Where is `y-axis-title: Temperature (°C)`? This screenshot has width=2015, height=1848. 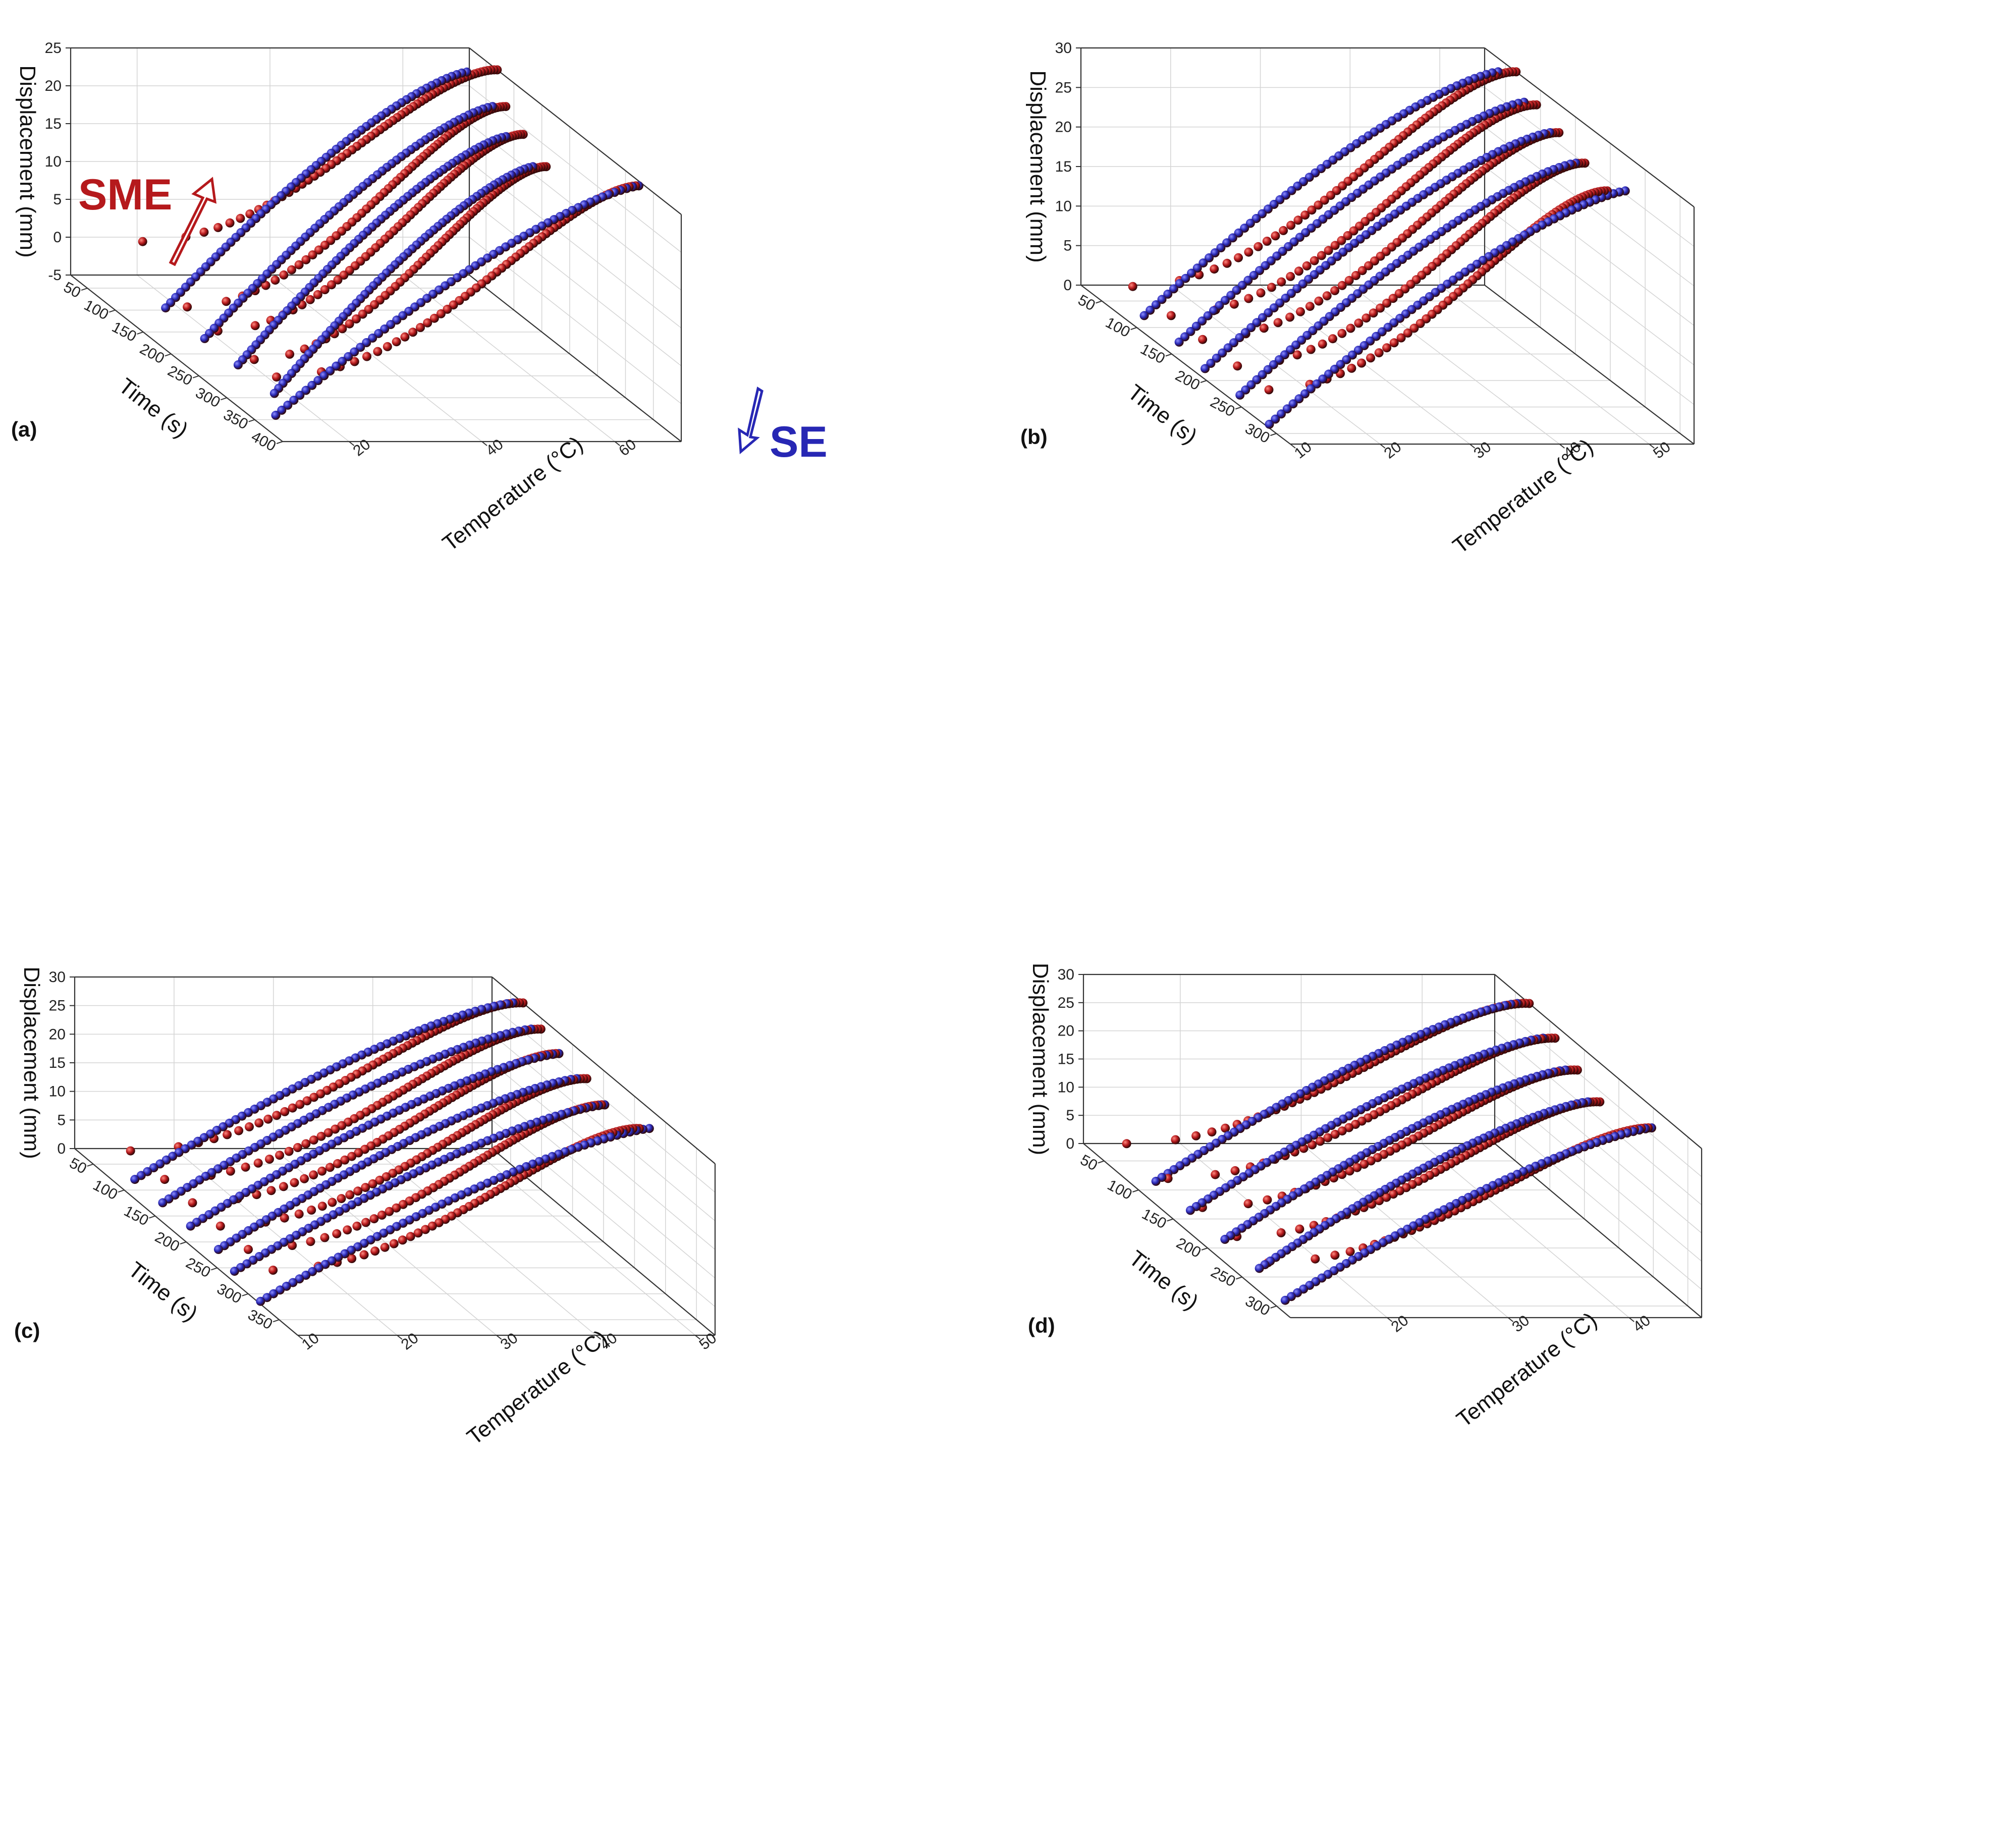 y-axis-title: Temperature (°C) is located at coordinates (512, 493).